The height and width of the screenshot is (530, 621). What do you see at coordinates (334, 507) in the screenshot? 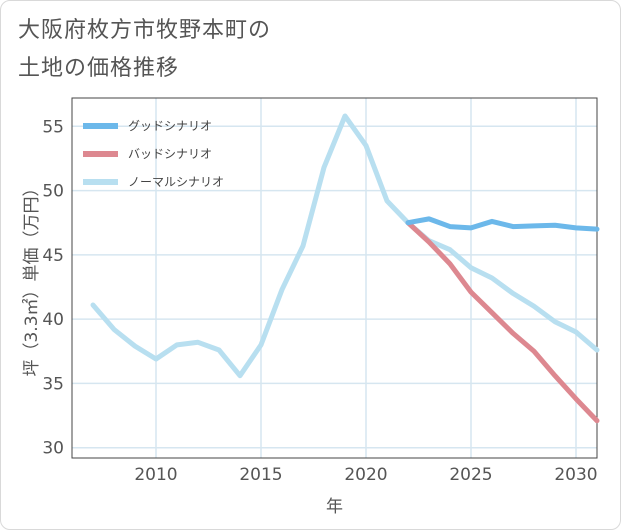
I see `x-axis-title: 年` at bounding box center [334, 507].